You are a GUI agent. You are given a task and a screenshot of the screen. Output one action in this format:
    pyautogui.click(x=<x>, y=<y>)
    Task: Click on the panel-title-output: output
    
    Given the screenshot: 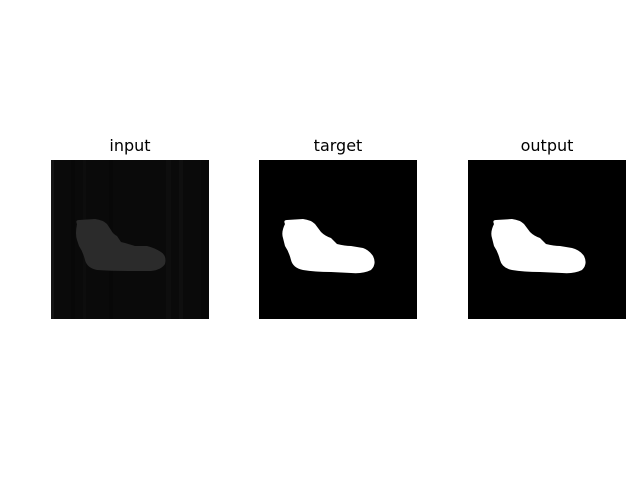 What is the action you would take?
    pyautogui.click(x=547, y=145)
    